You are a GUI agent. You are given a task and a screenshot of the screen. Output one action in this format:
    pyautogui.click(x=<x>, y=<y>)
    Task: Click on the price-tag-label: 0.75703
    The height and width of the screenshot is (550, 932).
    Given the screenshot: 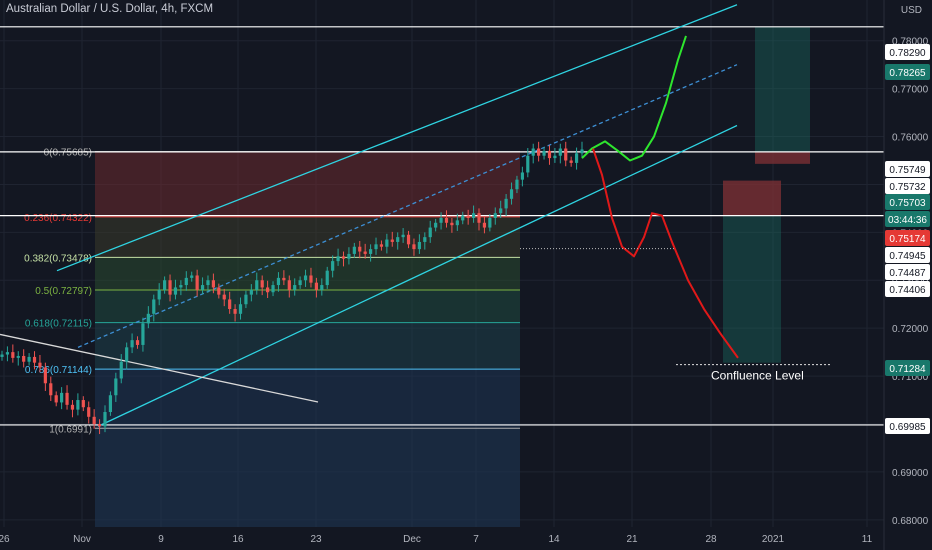 What is the action you would take?
    pyautogui.click(x=907, y=203)
    